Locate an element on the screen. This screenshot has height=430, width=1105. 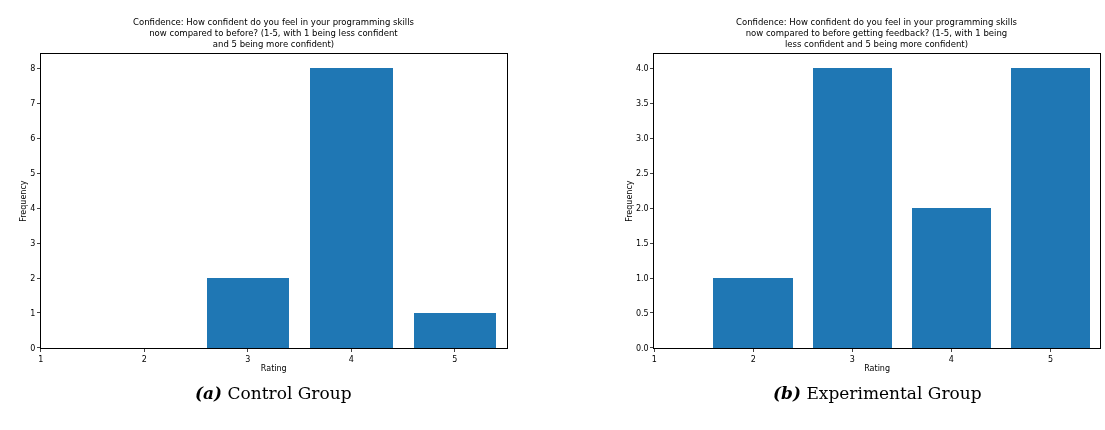
text: (b) Experimental Group is located at coordinates (877, 393).